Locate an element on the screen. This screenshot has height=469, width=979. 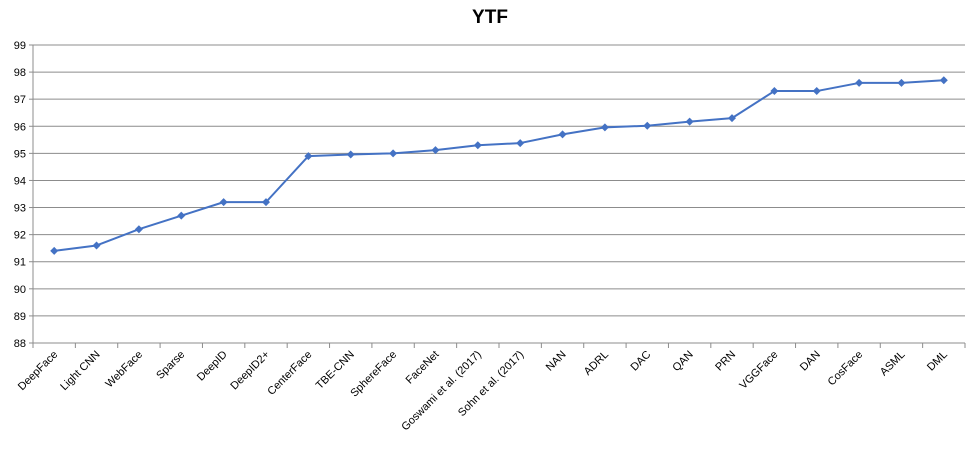
x-tick-label: QAN is located at coordinates (682, 361).